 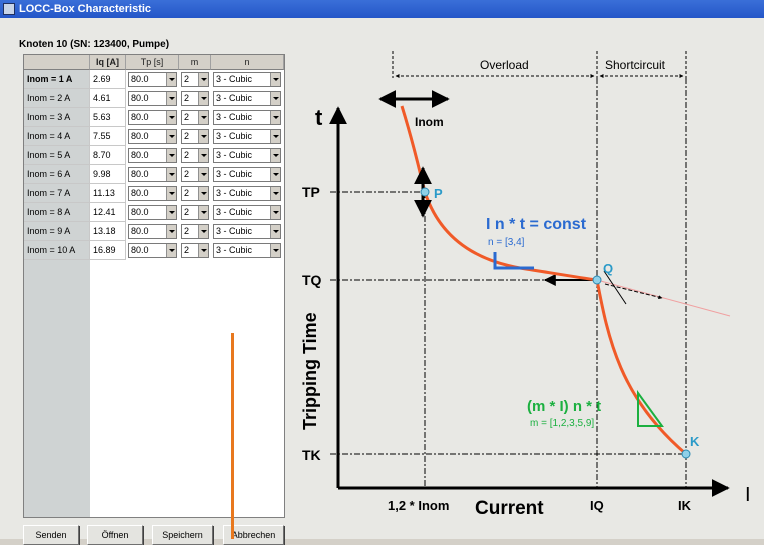 I want to click on iq-cell: 8.70, so click(x=108, y=155).